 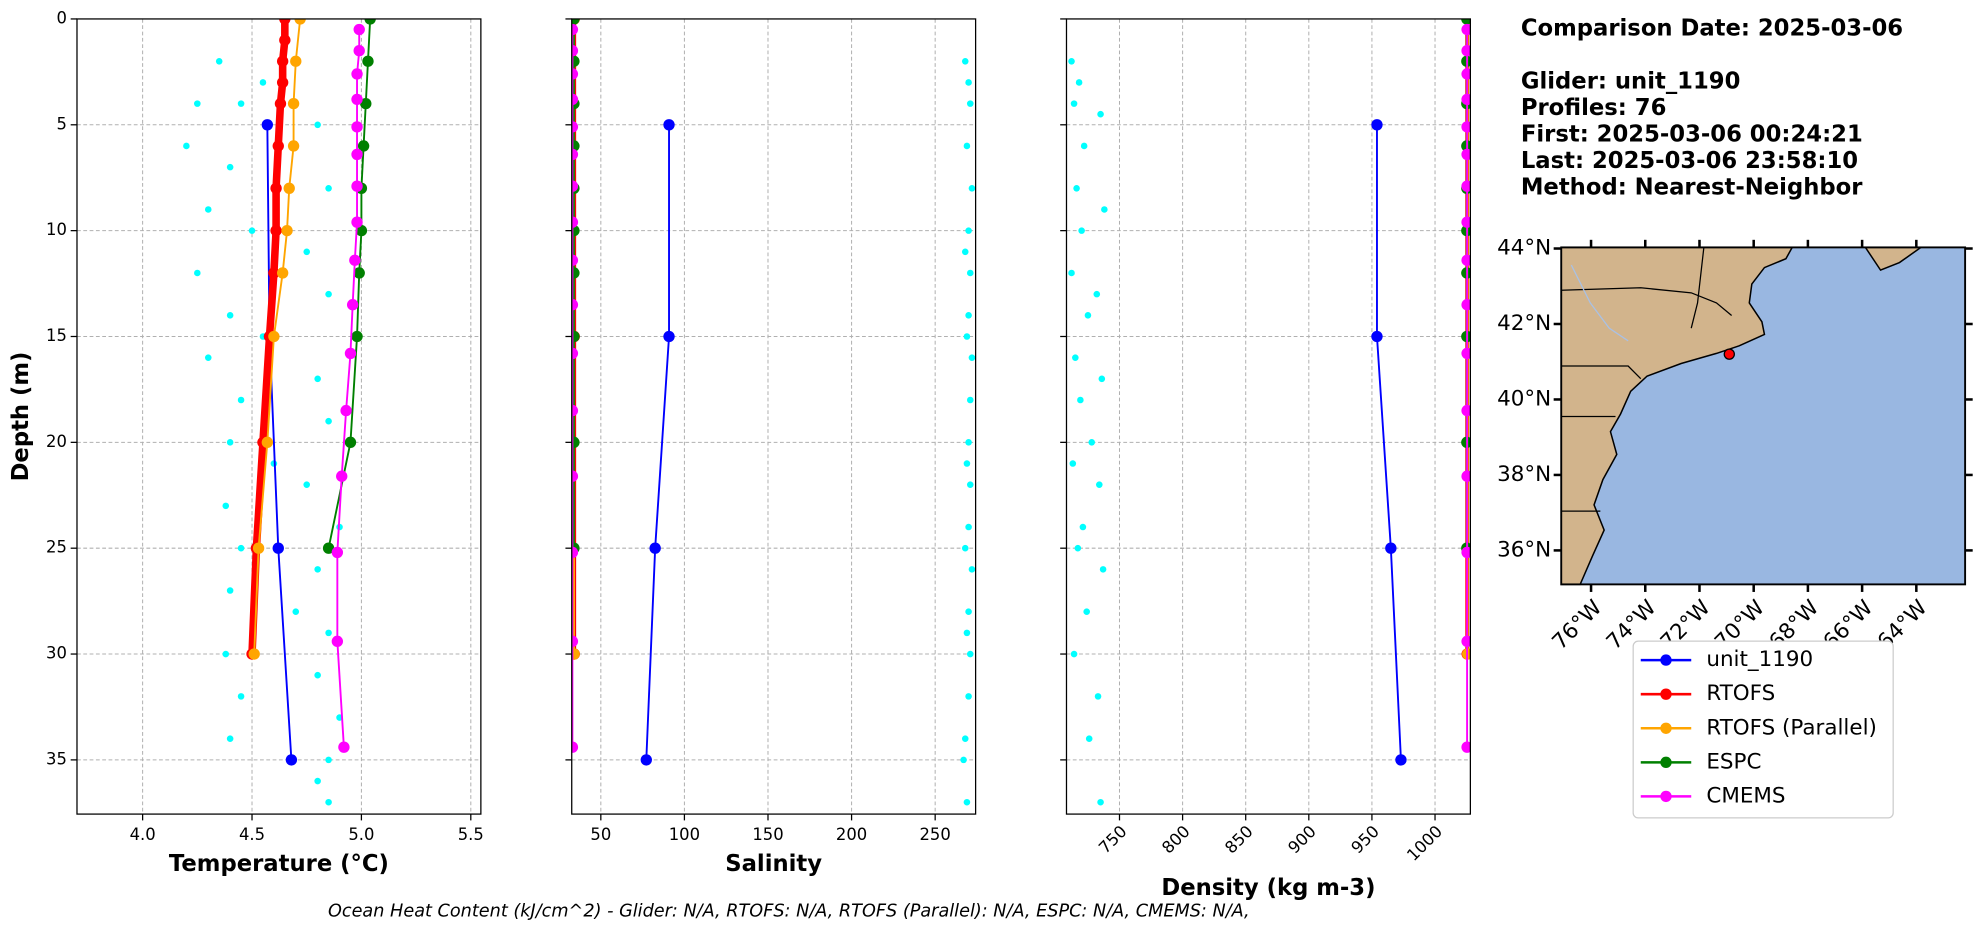 What do you see at coordinates (56, 547) in the screenshot?
I see `y-tick-label: 25` at bounding box center [56, 547].